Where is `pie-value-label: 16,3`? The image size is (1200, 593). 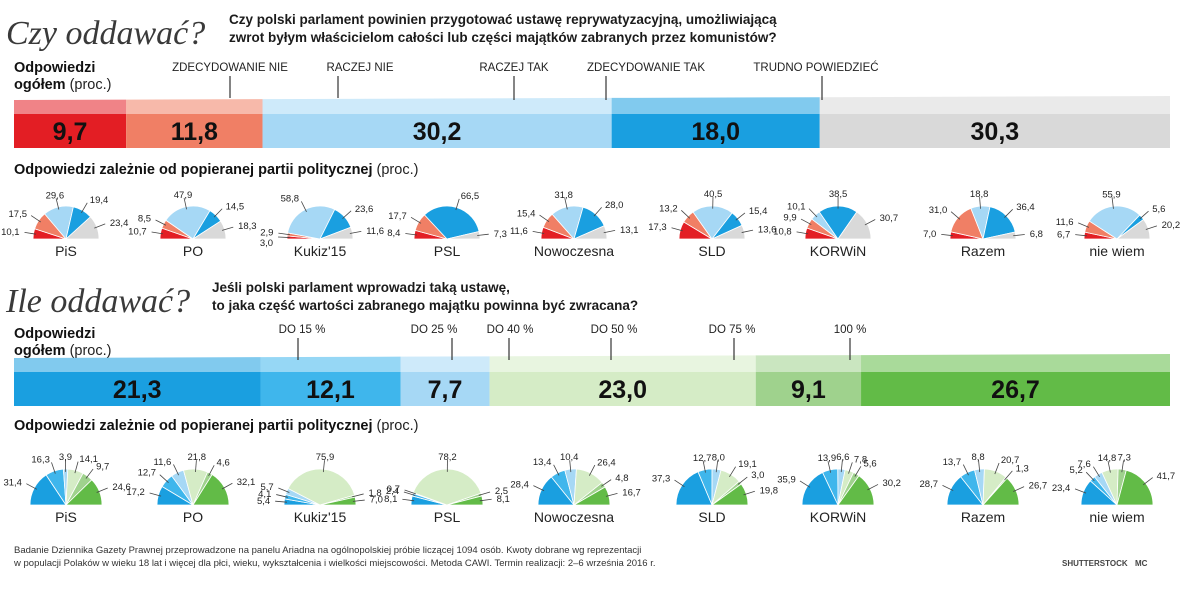
pie-value-label: 16,3 is located at coordinates (40, 460).